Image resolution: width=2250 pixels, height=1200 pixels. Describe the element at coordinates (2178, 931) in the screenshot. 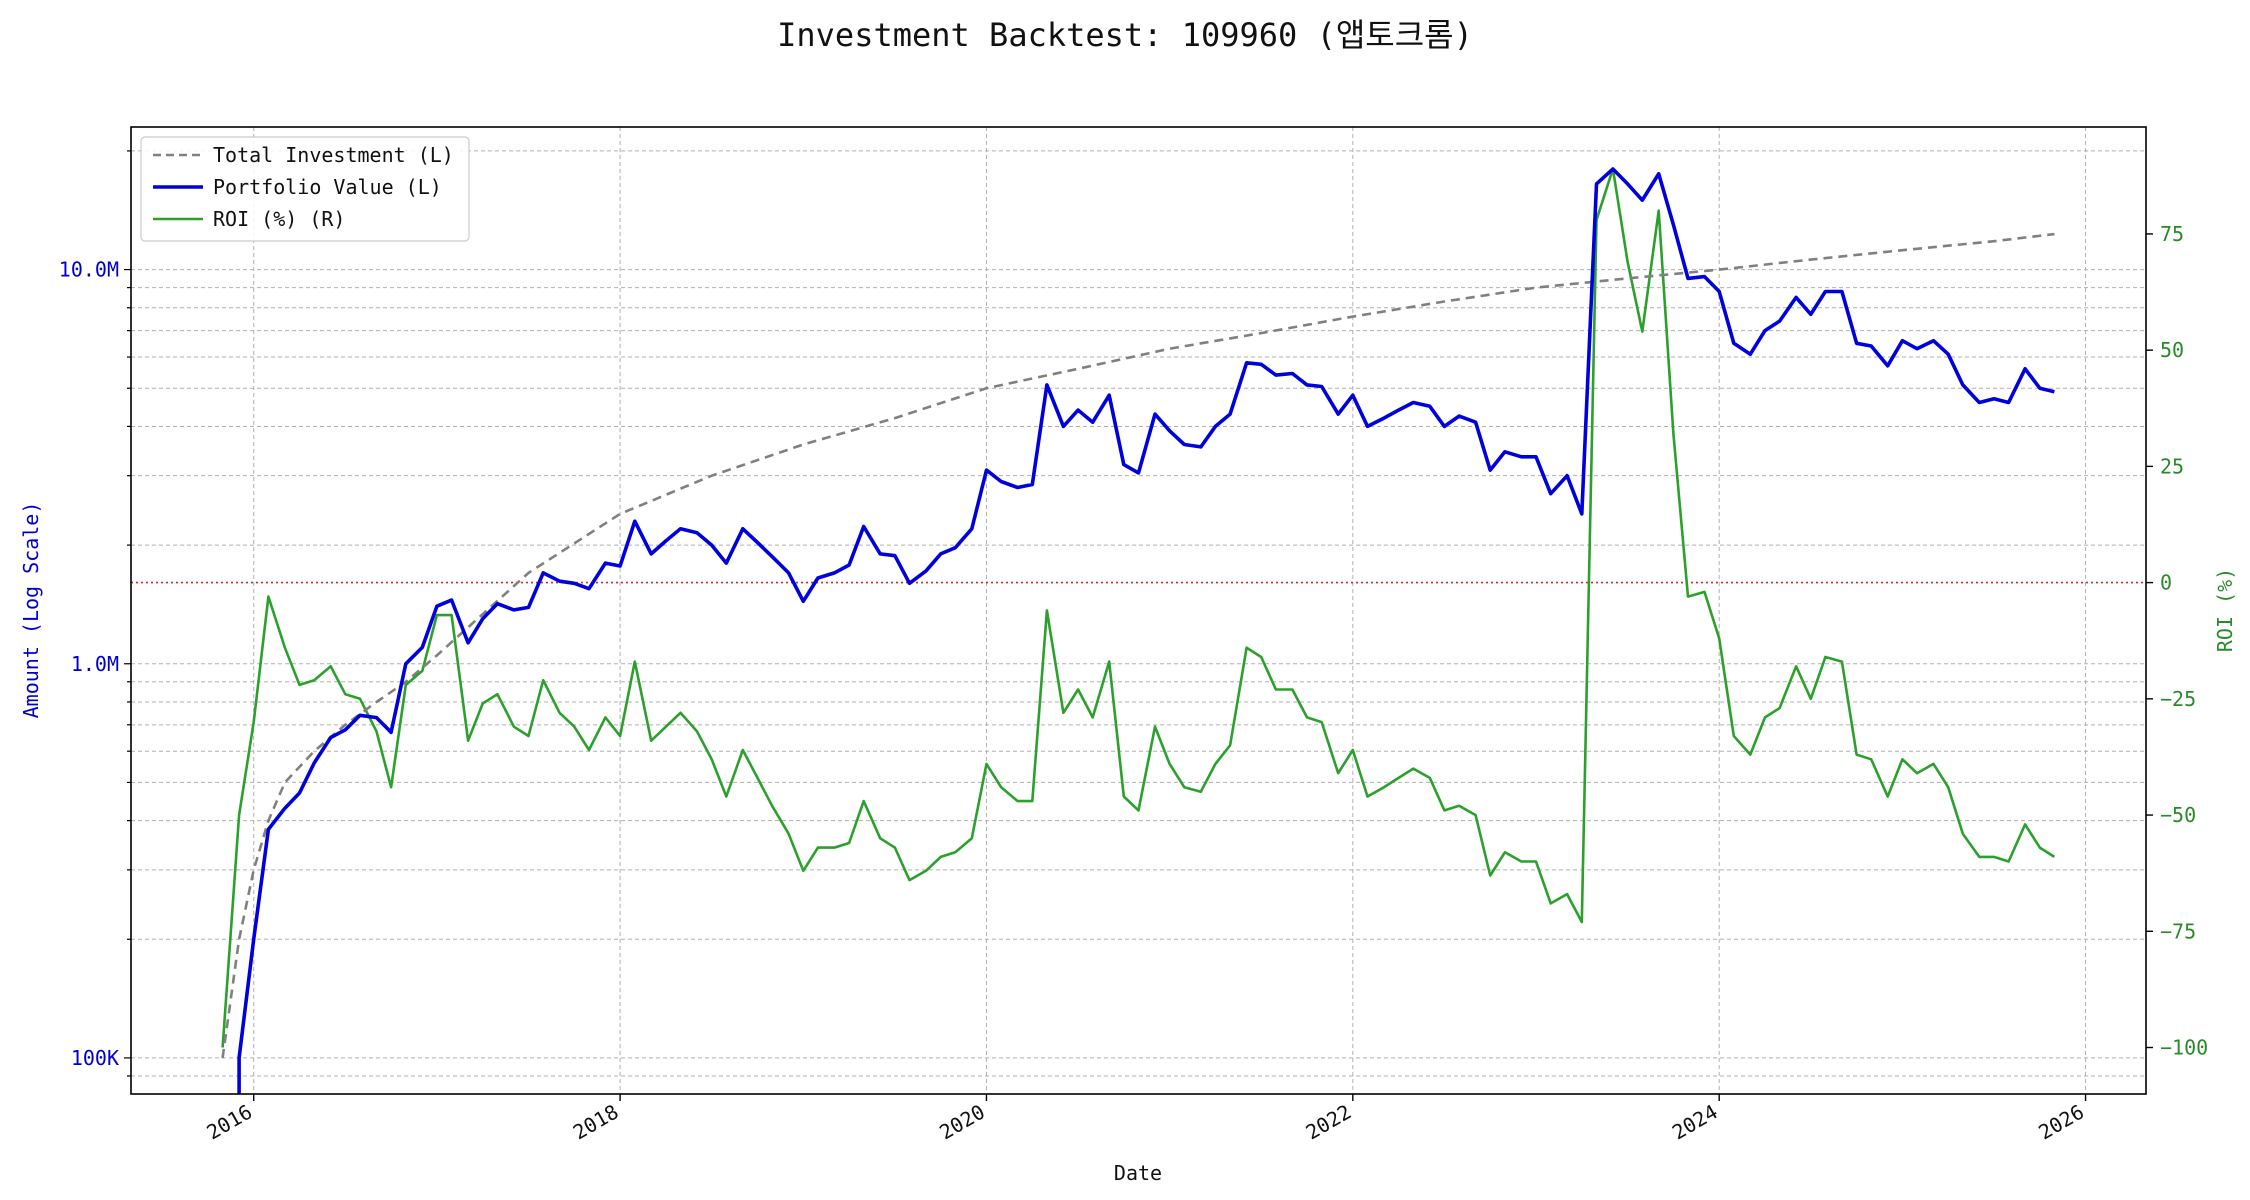

I see `right-tick-label--75: −75` at that location.